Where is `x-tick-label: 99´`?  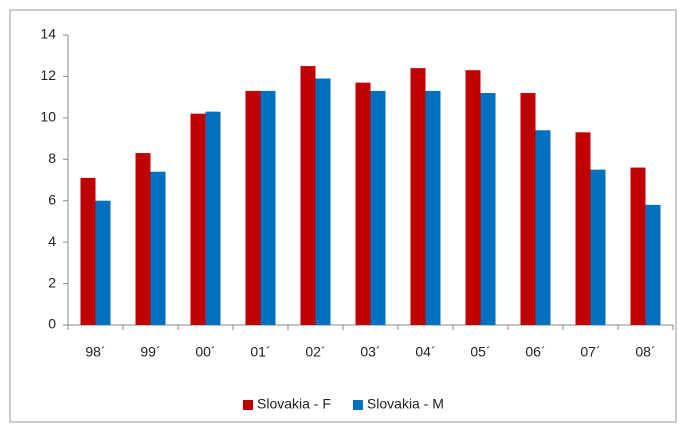
x-tick-label: 99´ is located at coordinates (150, 352).